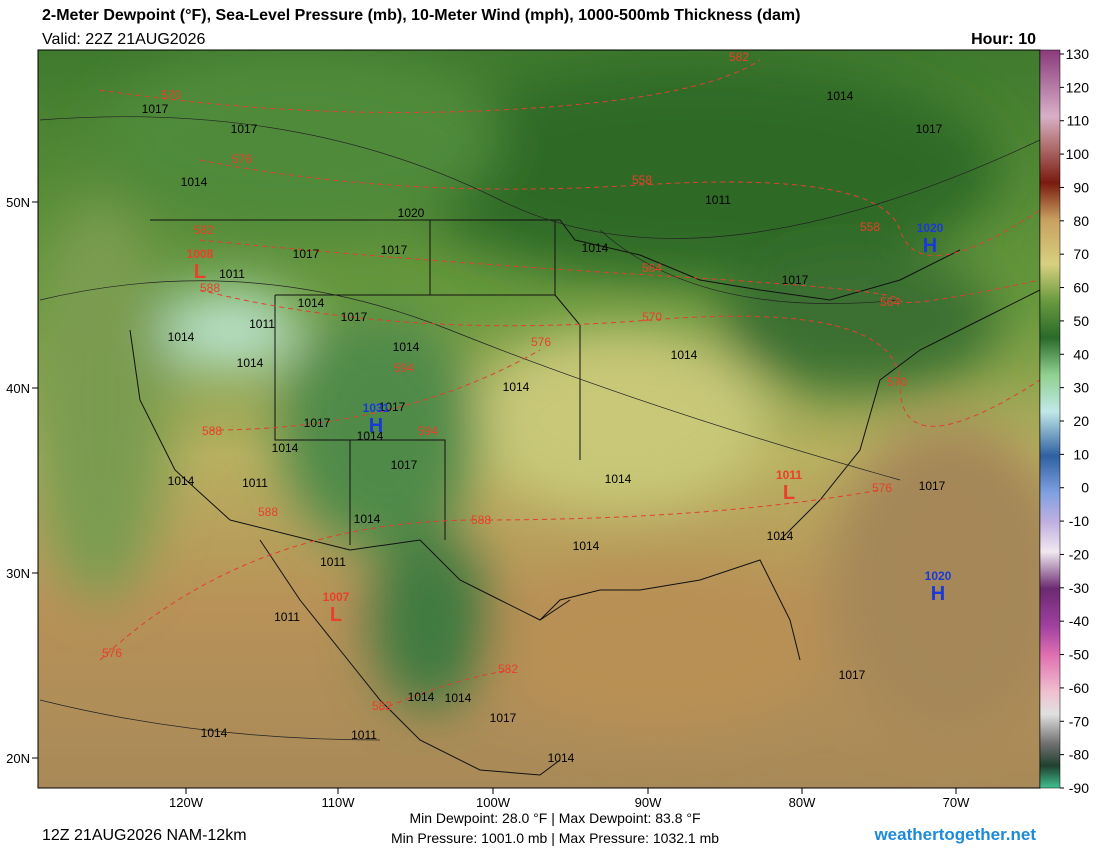 This screenshot has height=855, width=1100. What do you see at coordinates (1081, 321) in the screenshot?
I see `colorbar-label: 50` at bounding box center [1081, 321].